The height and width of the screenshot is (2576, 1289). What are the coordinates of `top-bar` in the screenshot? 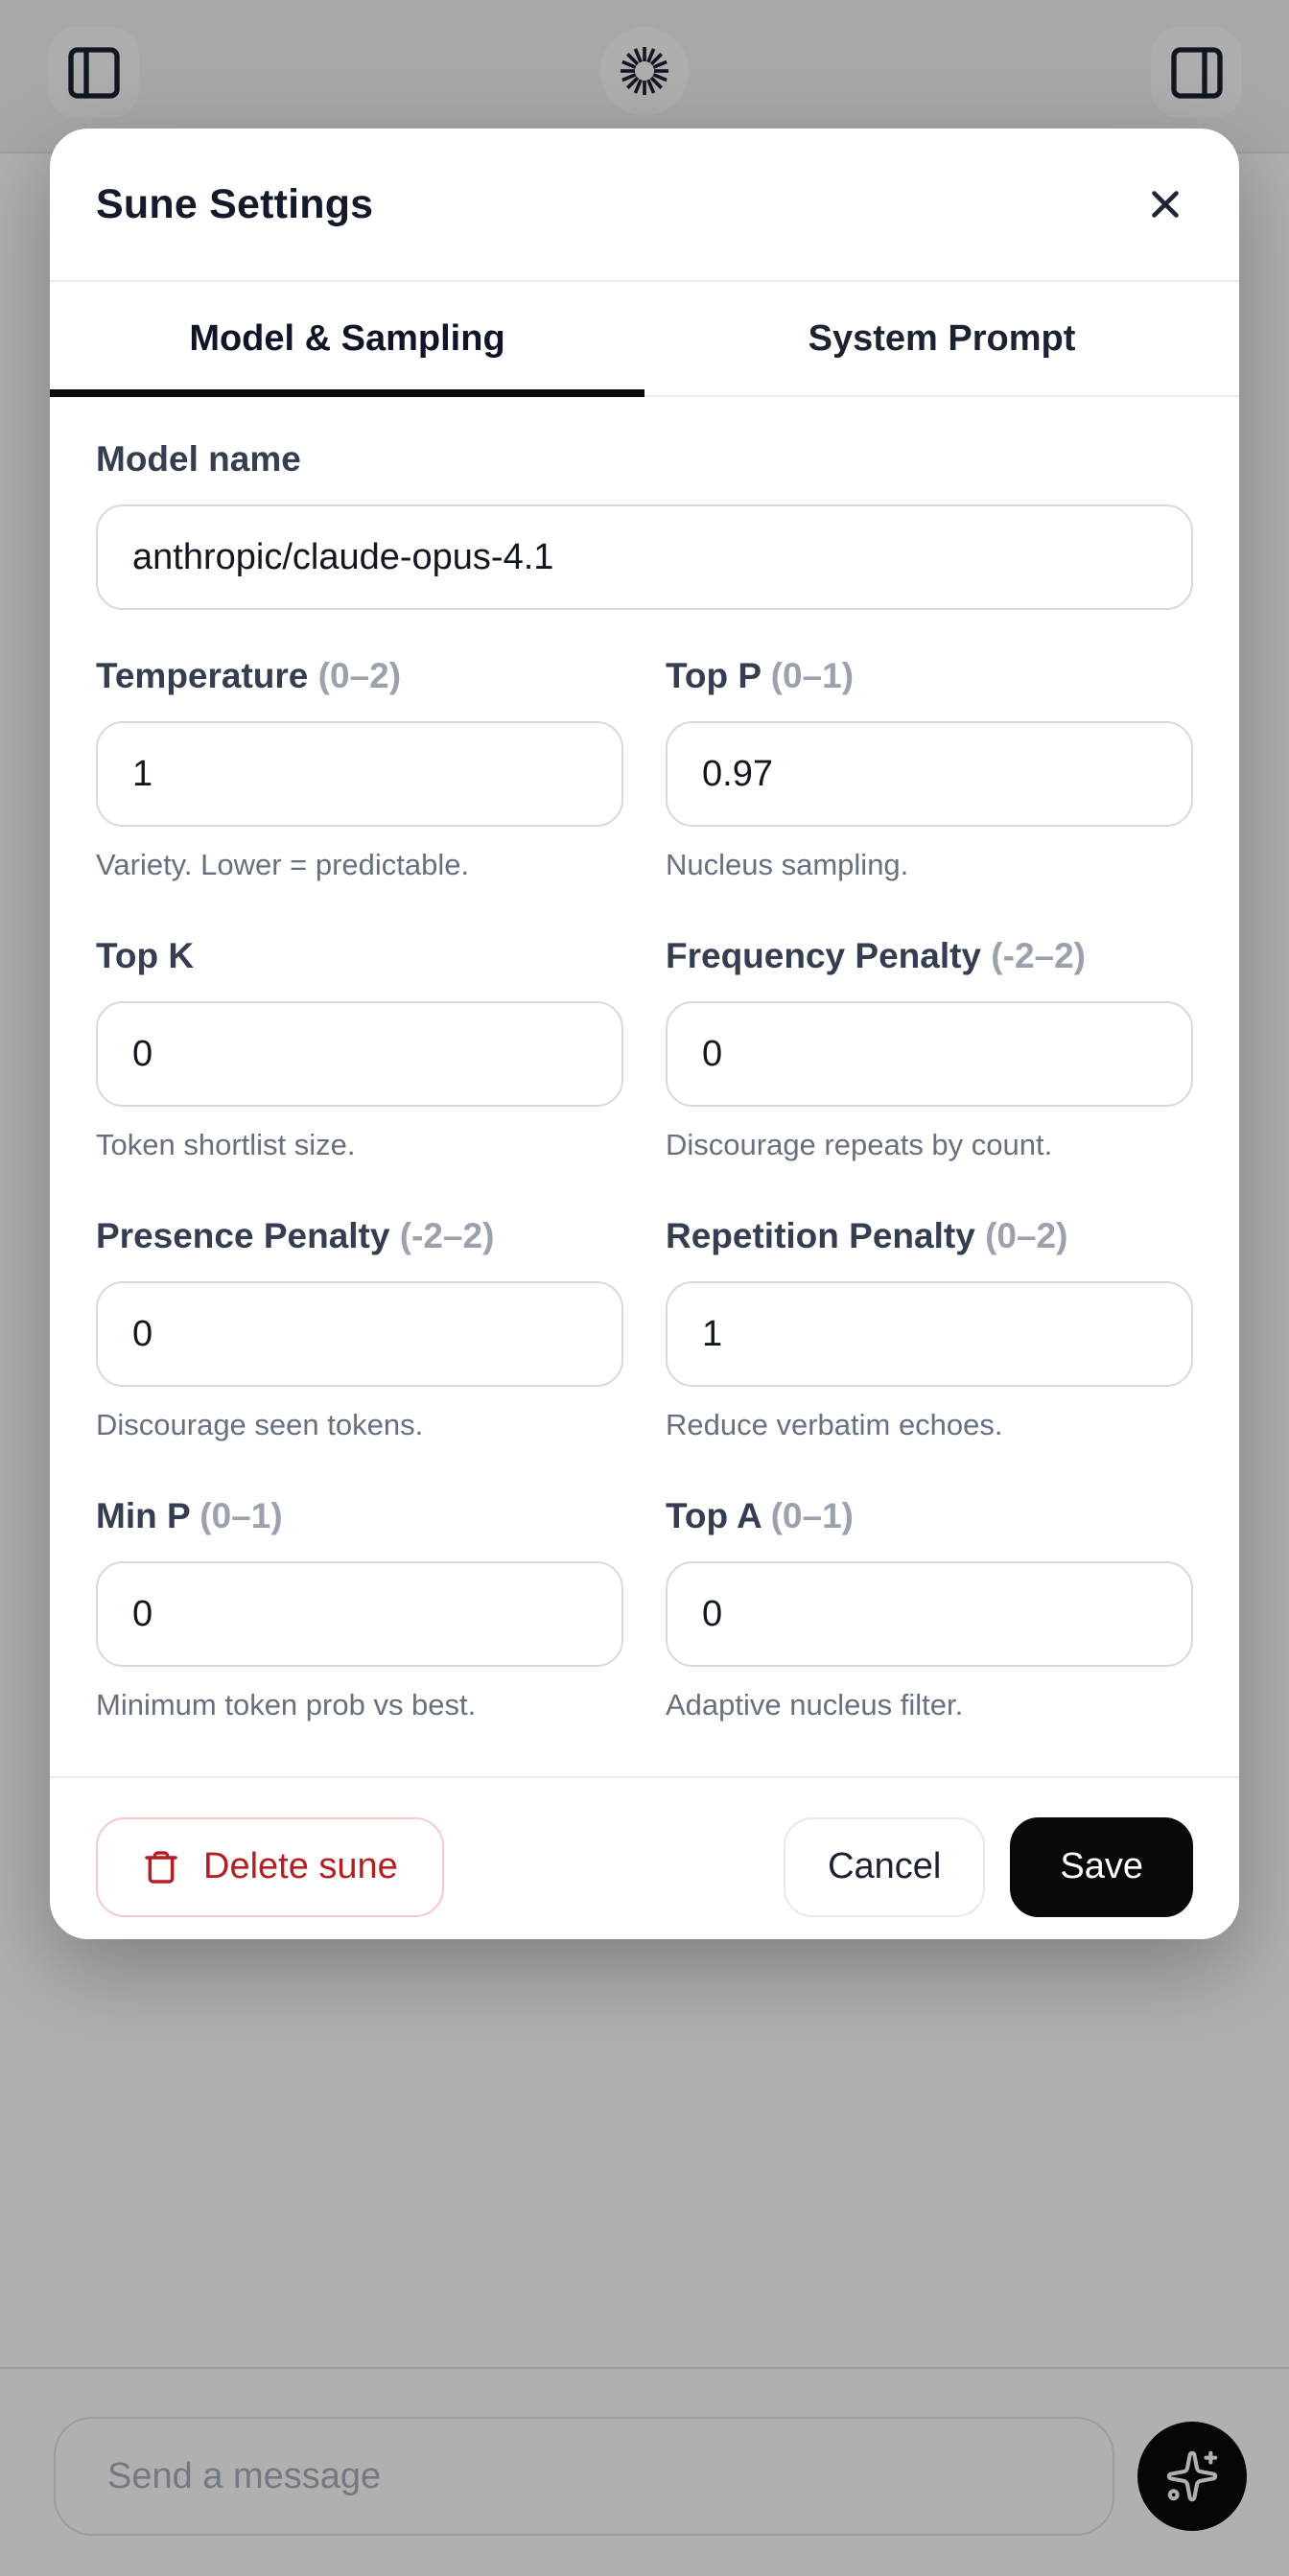 It's located at (644, 76).